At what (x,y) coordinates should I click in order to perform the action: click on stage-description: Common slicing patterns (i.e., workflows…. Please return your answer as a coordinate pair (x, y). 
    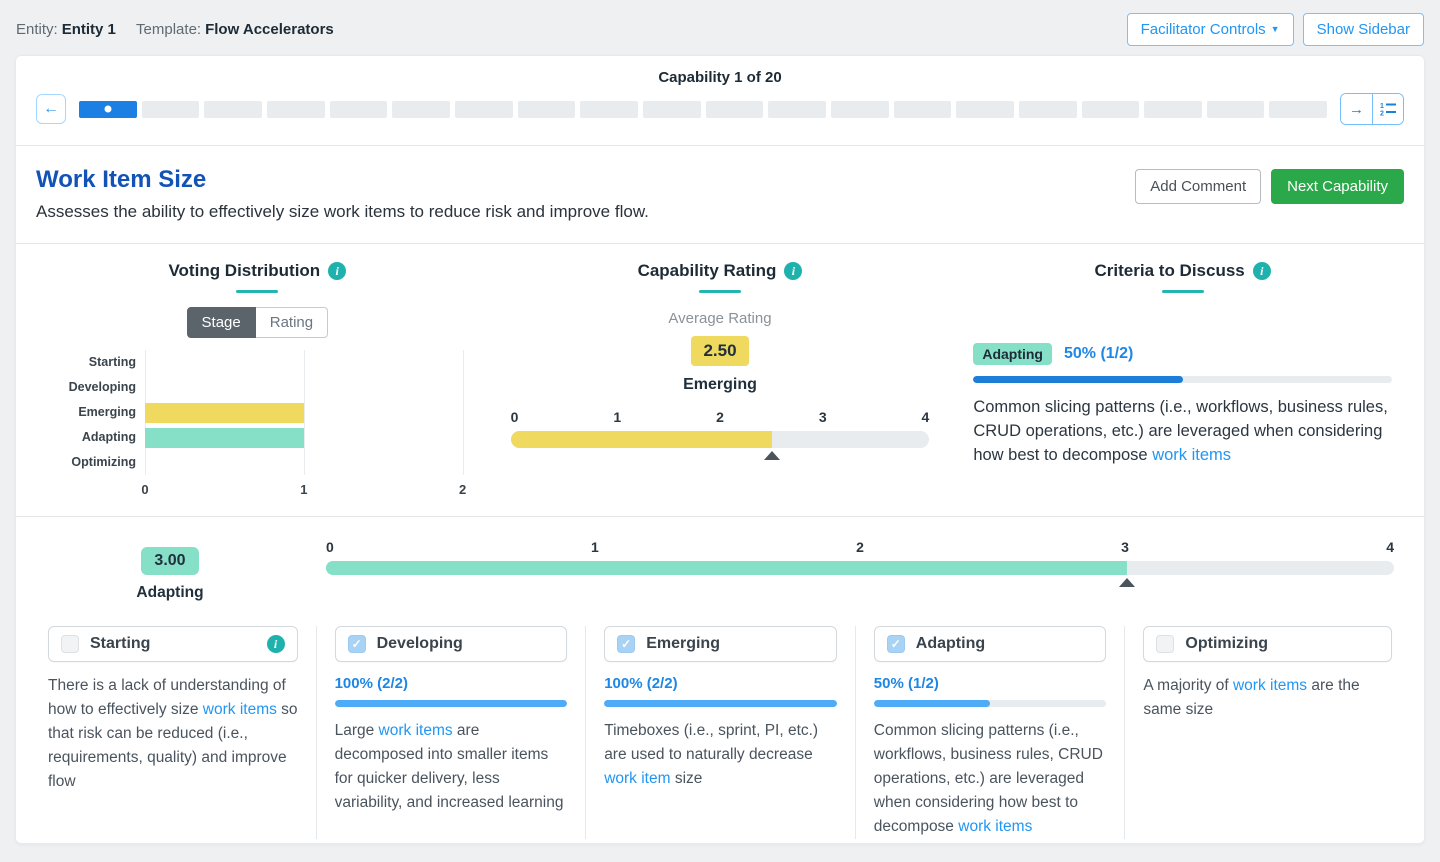
    Looking at the image, I should click on (990, 779).